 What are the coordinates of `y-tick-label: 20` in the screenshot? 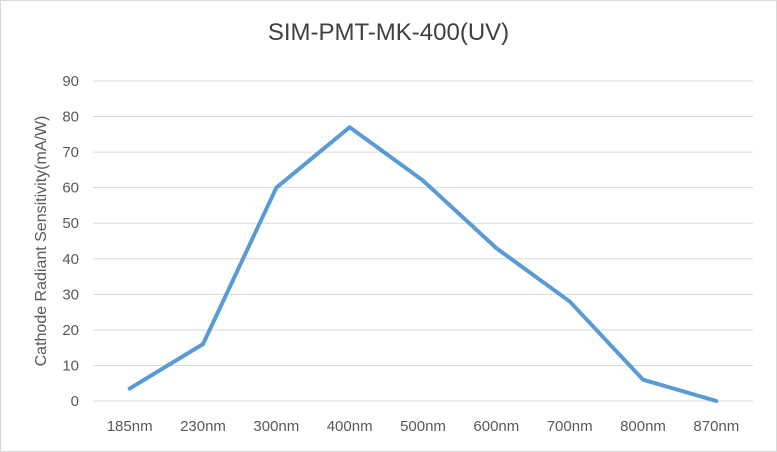 It's located at (70, 330).